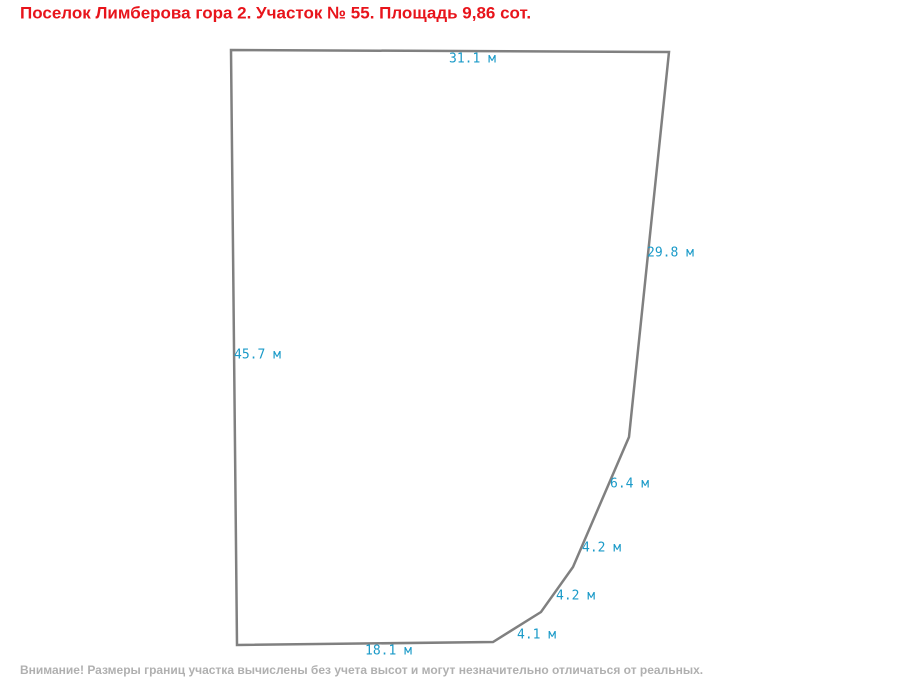  I want to click on edge-length: 29.8 м, so click(670, 253).